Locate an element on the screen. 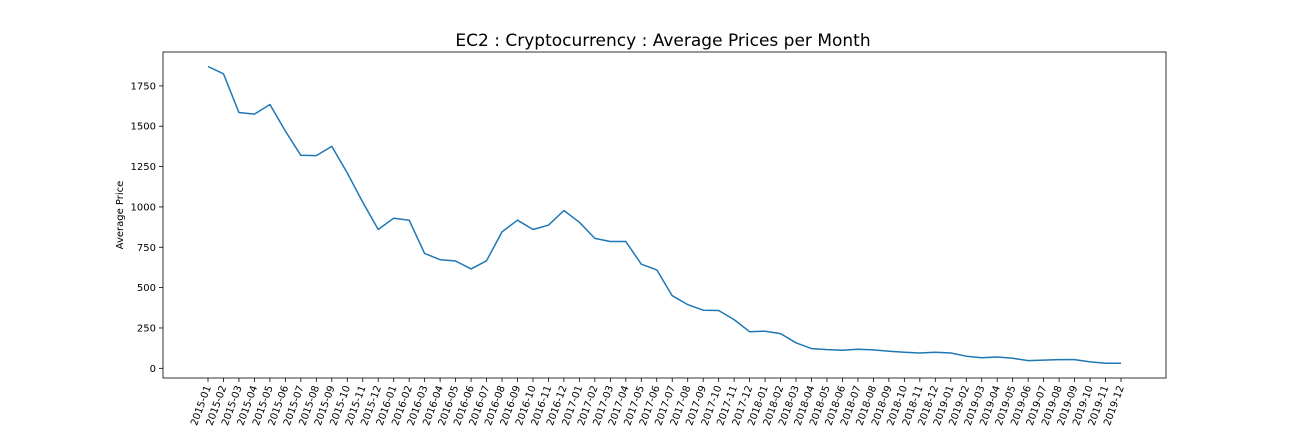 Image resolution: width=1296 pixels, height=432 pixels. y-axis-label: Average Price is located at coordinates (120, 215).